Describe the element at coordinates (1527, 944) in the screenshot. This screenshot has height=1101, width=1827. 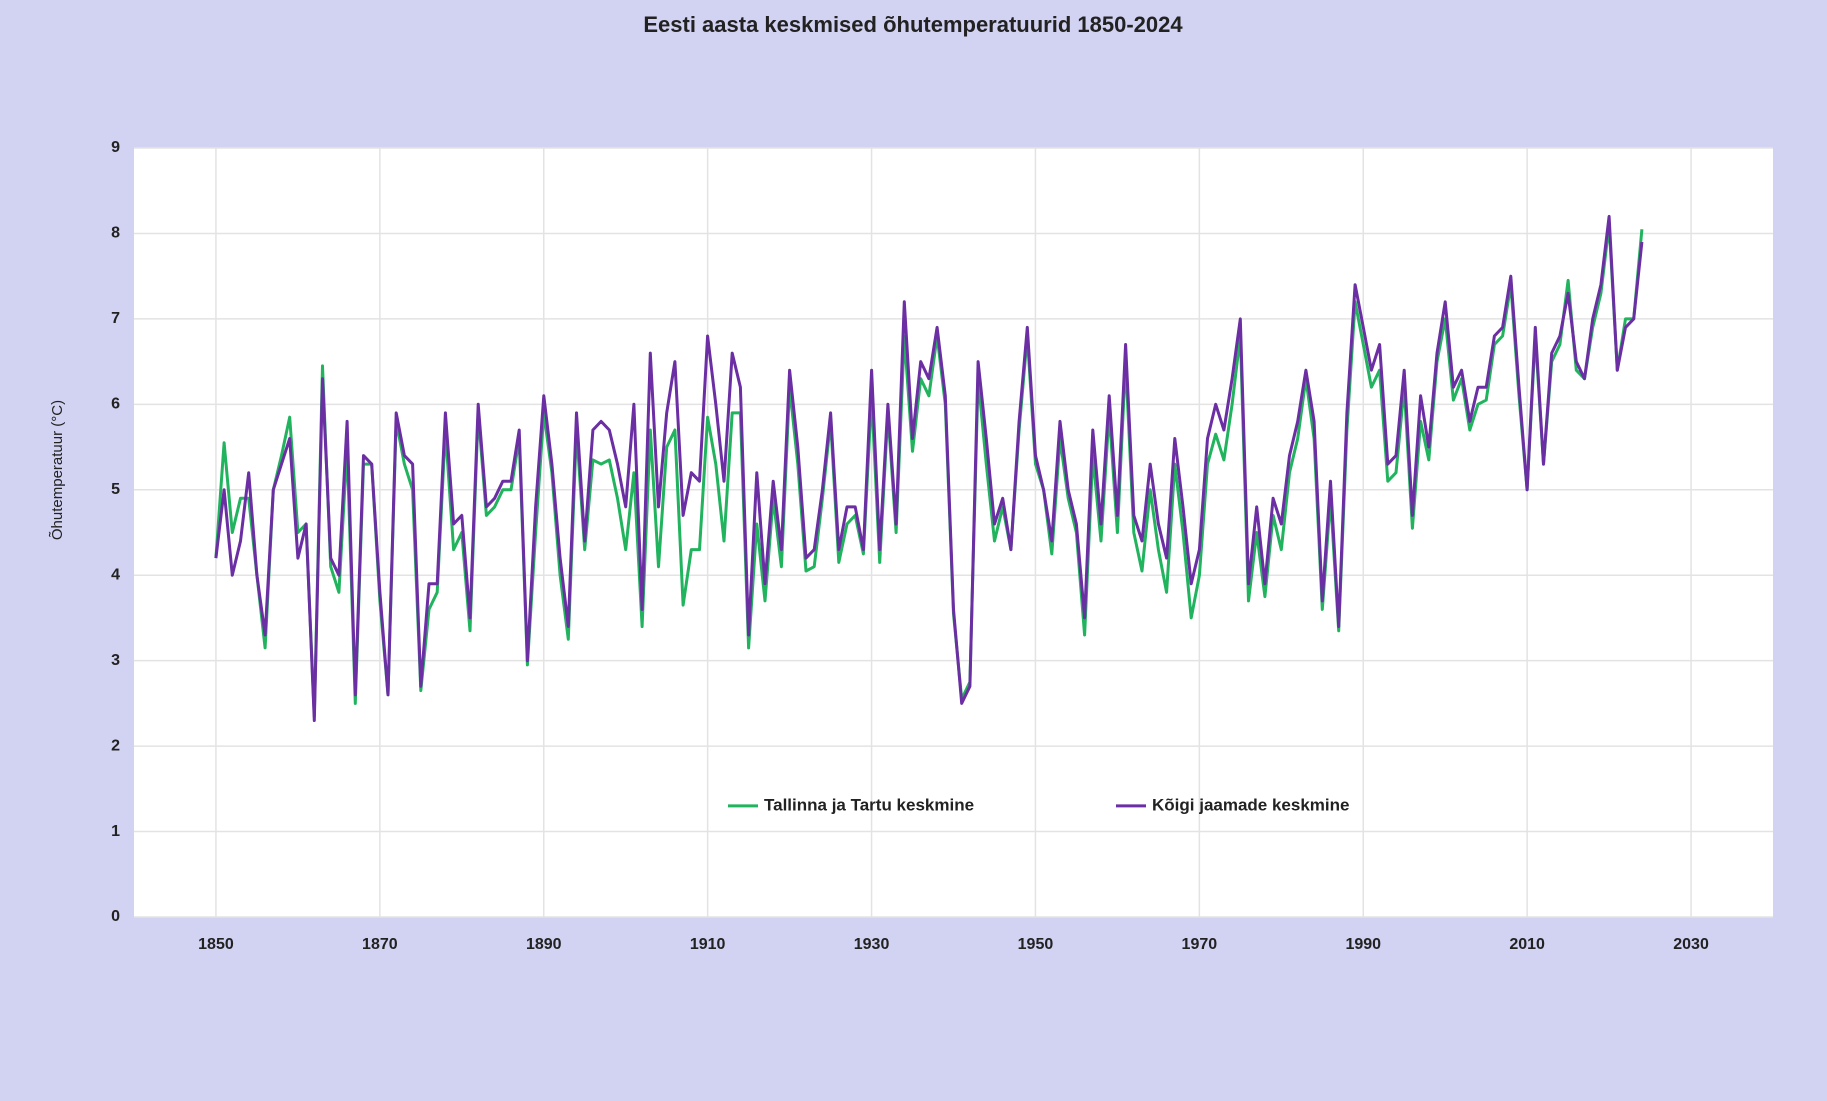
I see `x-tick-label: 2010` at that location.